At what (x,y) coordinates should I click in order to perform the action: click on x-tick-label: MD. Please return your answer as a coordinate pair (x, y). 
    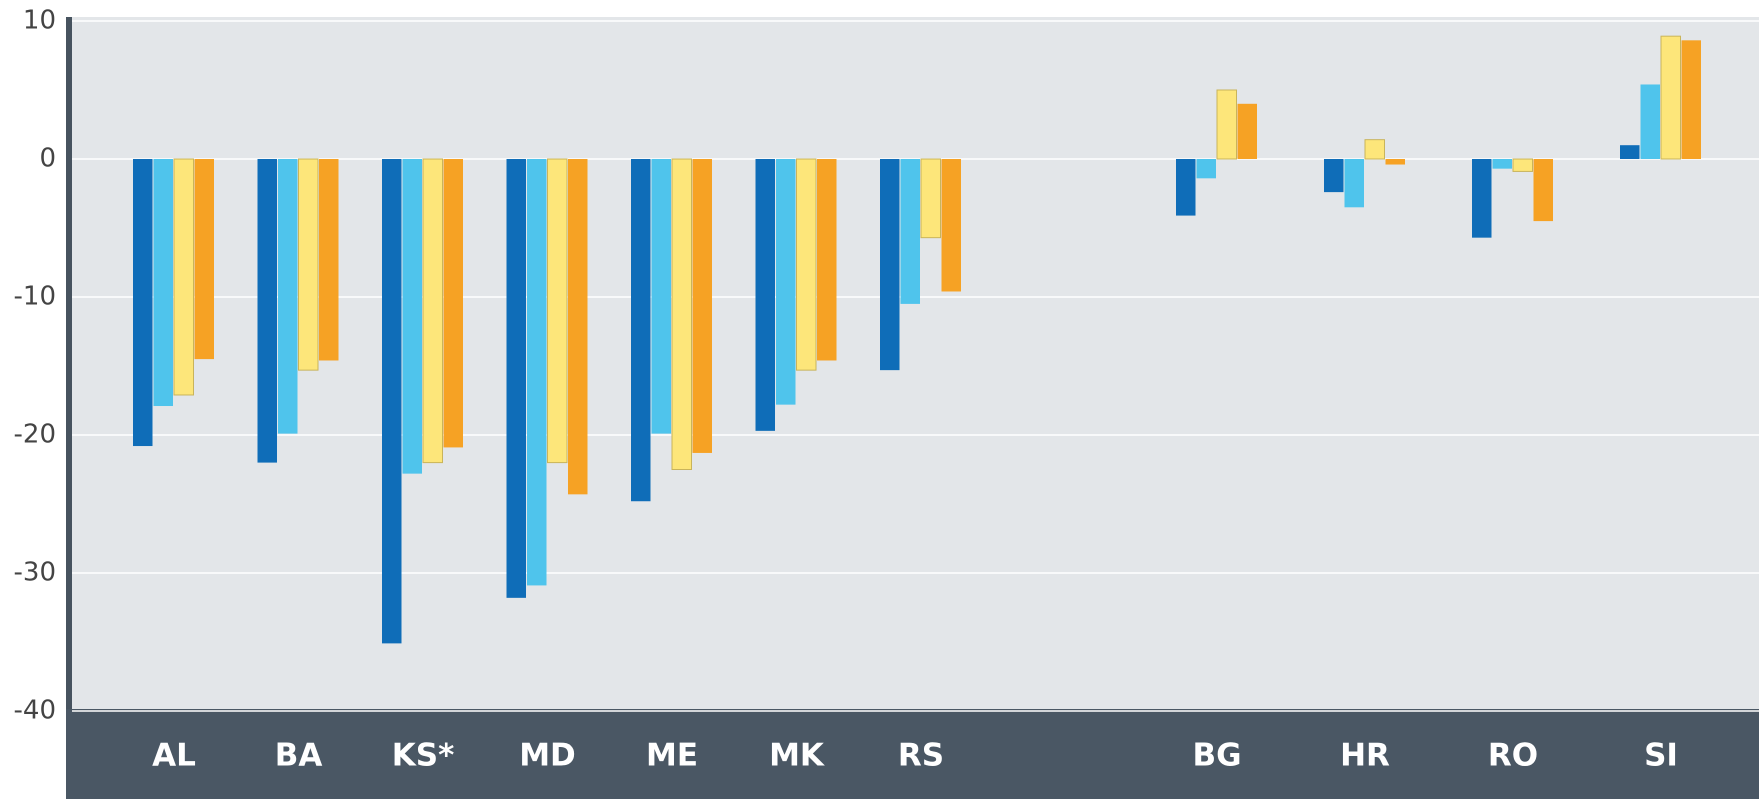
    Looking at the image, I should click on (547, 756).